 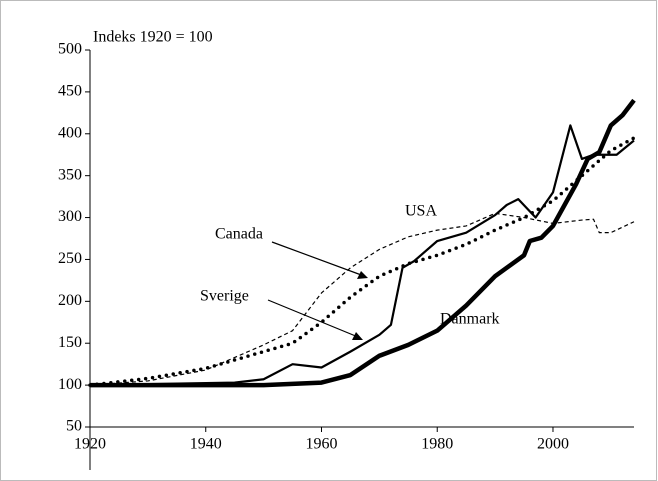 I want to click on x-tick-label: 1940, so click(x=206, y=444).